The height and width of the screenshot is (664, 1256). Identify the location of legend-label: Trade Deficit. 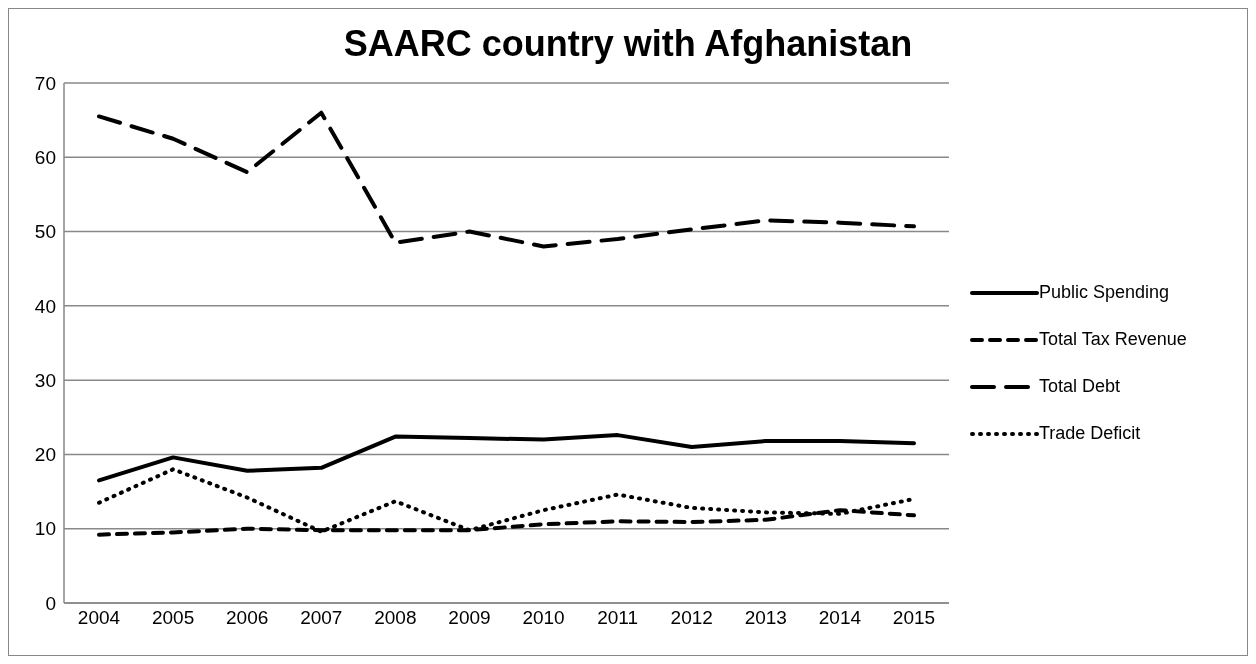
(1090, 433).